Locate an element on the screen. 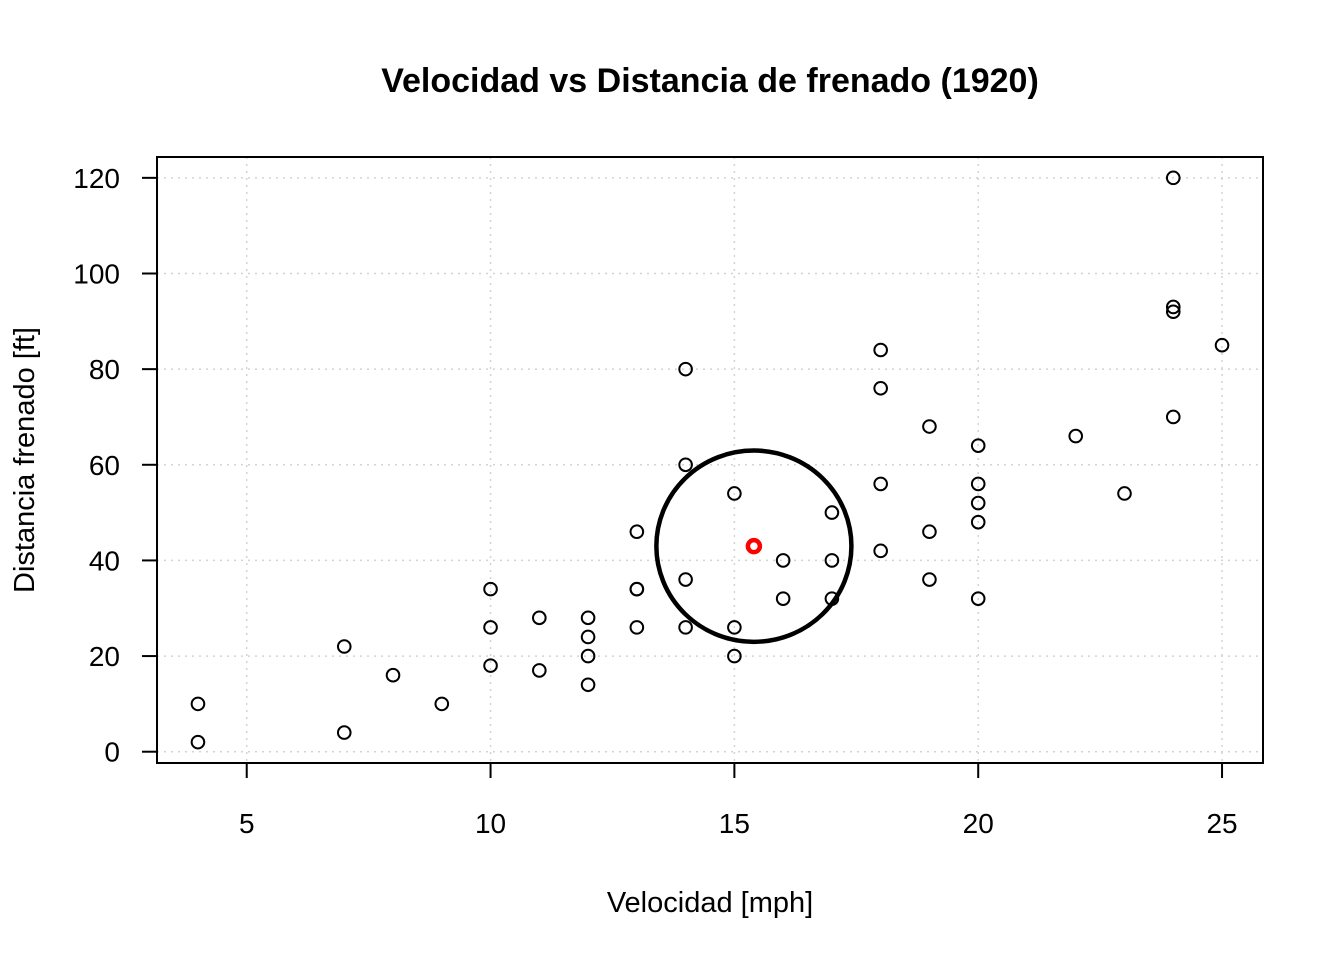 This screenshot has height=960, width=1344. y-tick-label: 40 is located at coordinates (104, 560).